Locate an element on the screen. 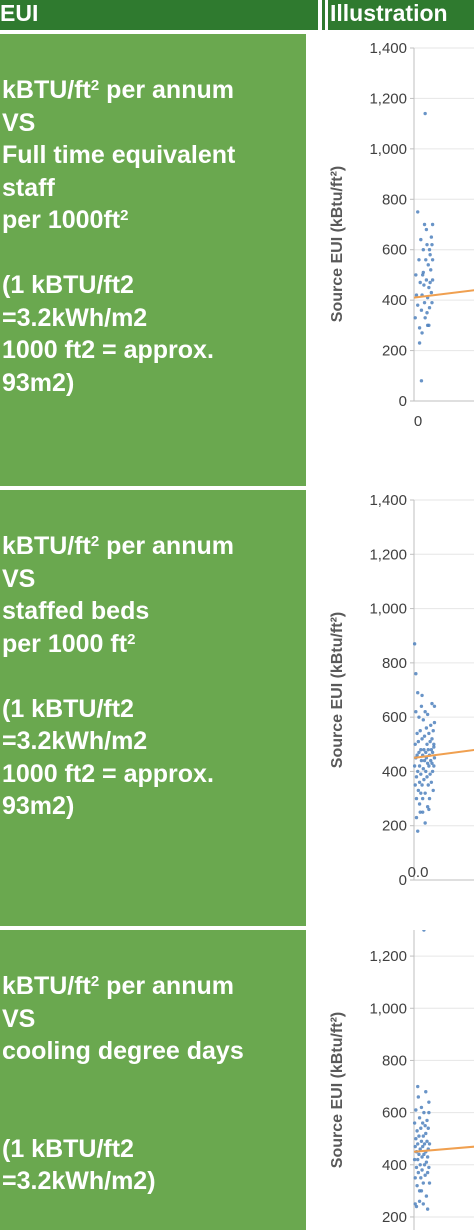 Image resolution: width=474 pixels, height=1230 pixels. trend-line is located at coordinates (443, 294).